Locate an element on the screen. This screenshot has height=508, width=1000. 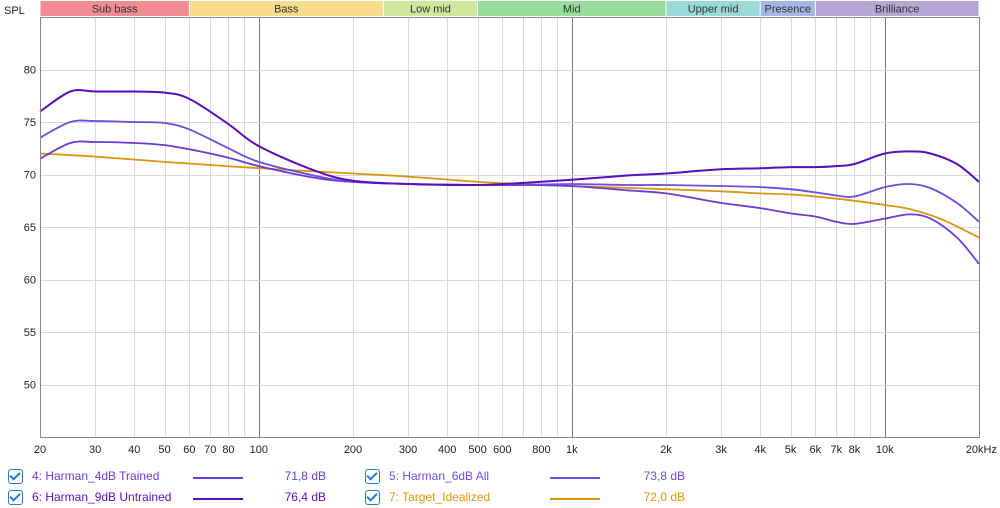
y-tick-label-3: 65 is located at coordinates (30, 228).